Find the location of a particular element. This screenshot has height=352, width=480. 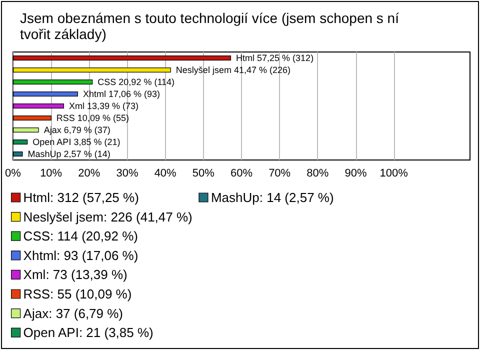

x-tick-label: 40% is located at coordinates (165, 174).